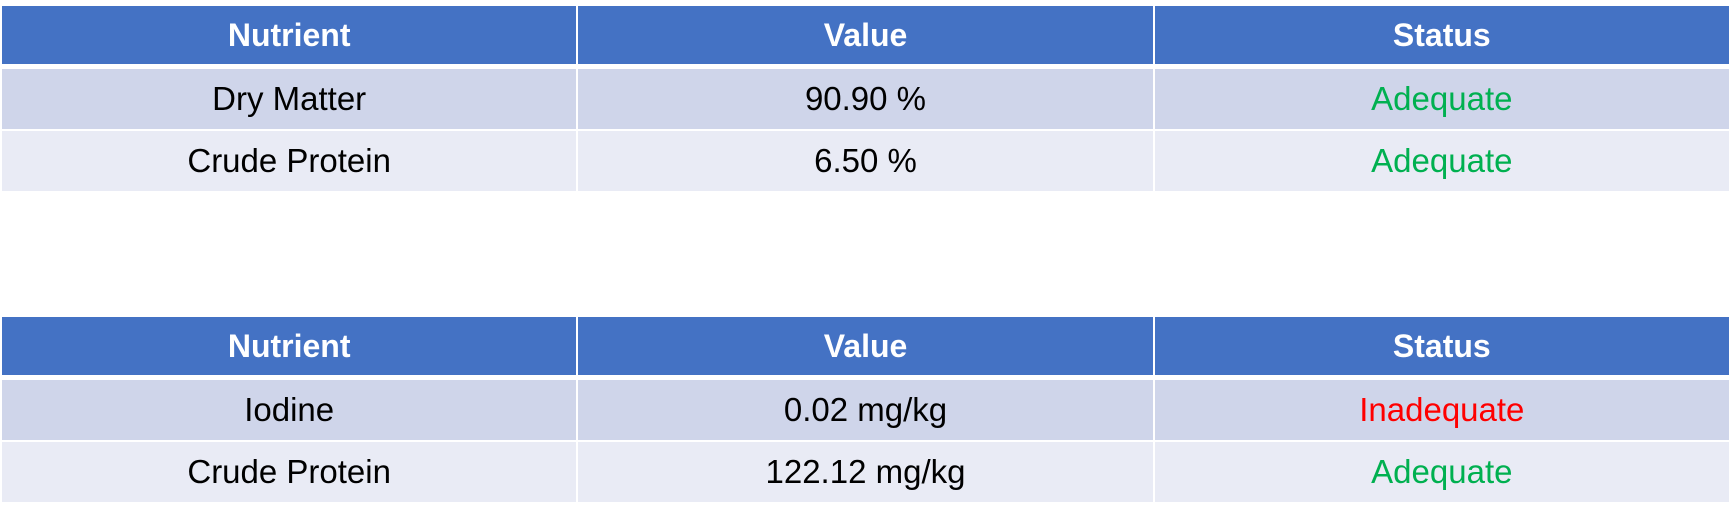  I want to click on status-cell: Inadequate, so click(1441, 409).